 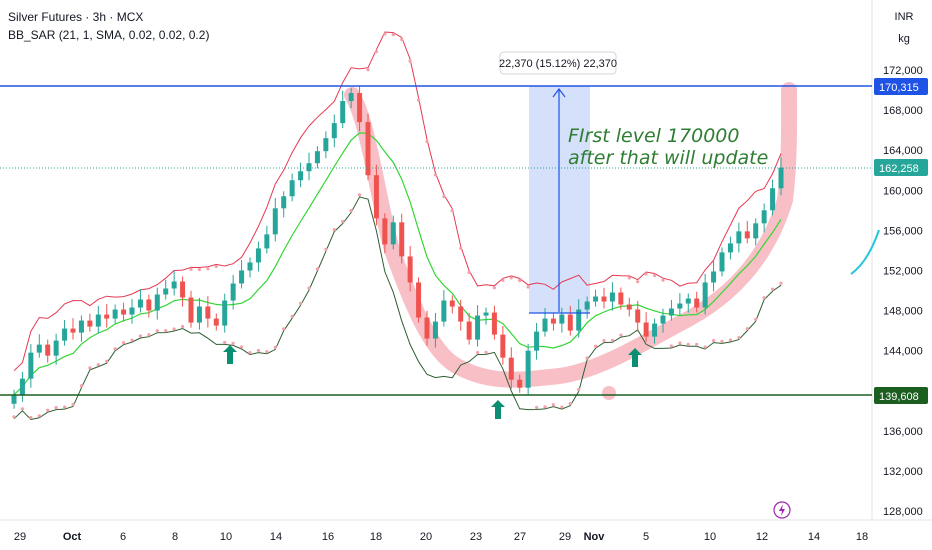 What do you see at coordinates (441, 537) in the screenshot?
I see `time-axis: 29 Oct 6 8 10 14 16 18 20 23 27 29 Nov 5 10 12 14 18` at bounding box center [441, 537].